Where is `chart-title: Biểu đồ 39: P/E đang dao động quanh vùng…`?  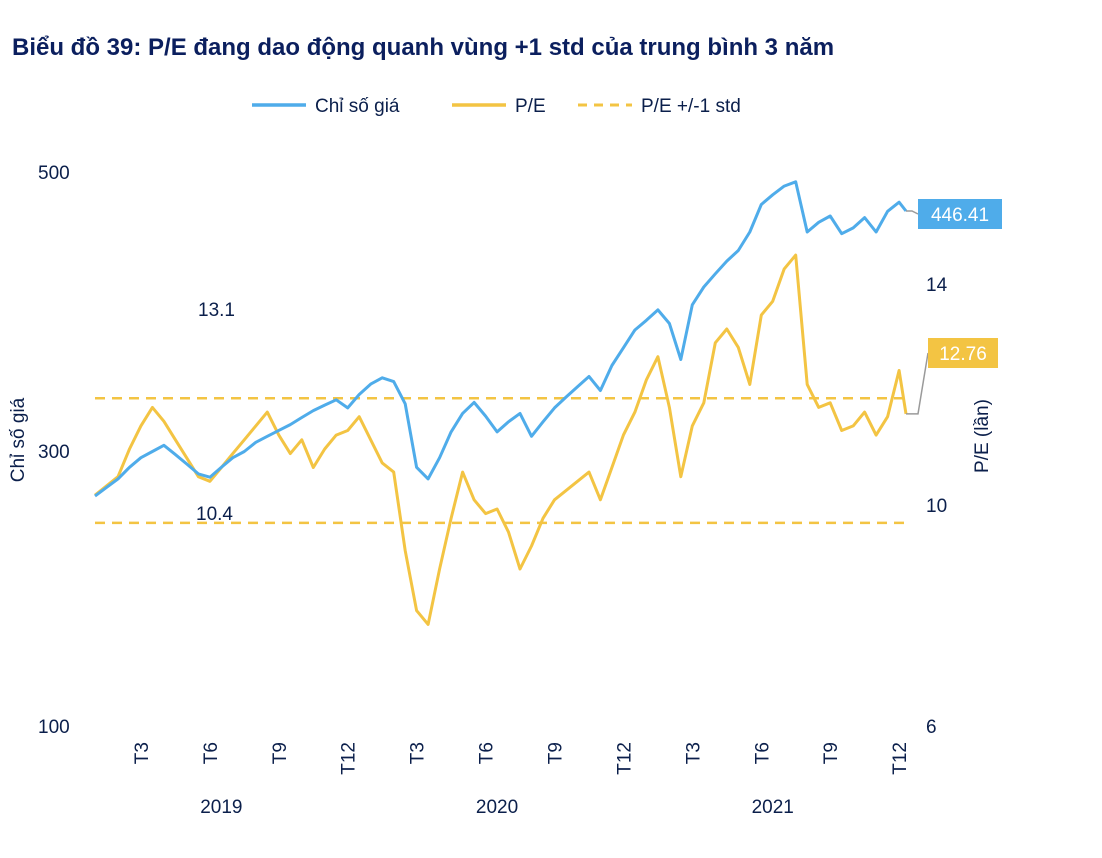 chart-title: Biểu đồ 39: P/E đang dao động quanh vùng… is located at coordinates (423, 47).